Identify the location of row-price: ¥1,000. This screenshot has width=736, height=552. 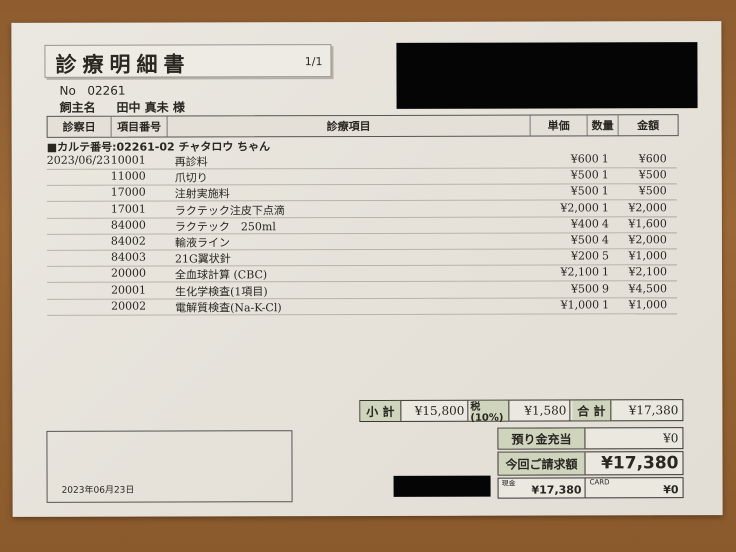
(580, 305).